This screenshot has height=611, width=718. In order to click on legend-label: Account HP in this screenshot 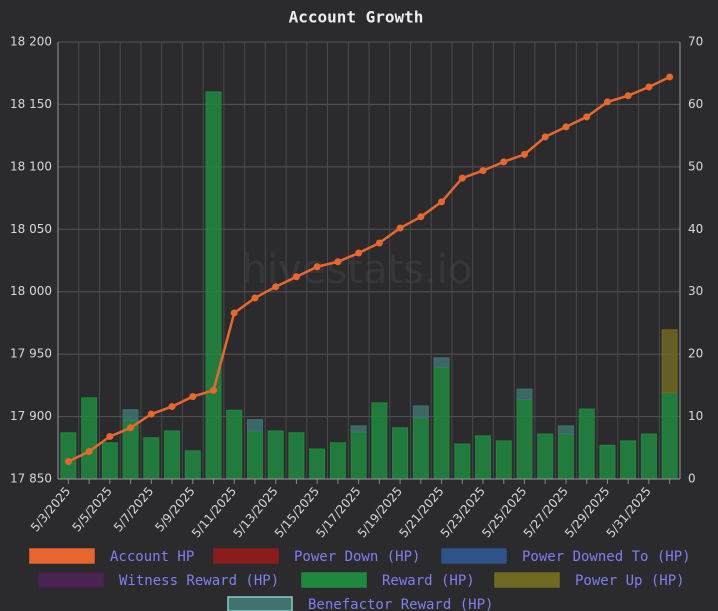, I will do `click(152, 557)`.